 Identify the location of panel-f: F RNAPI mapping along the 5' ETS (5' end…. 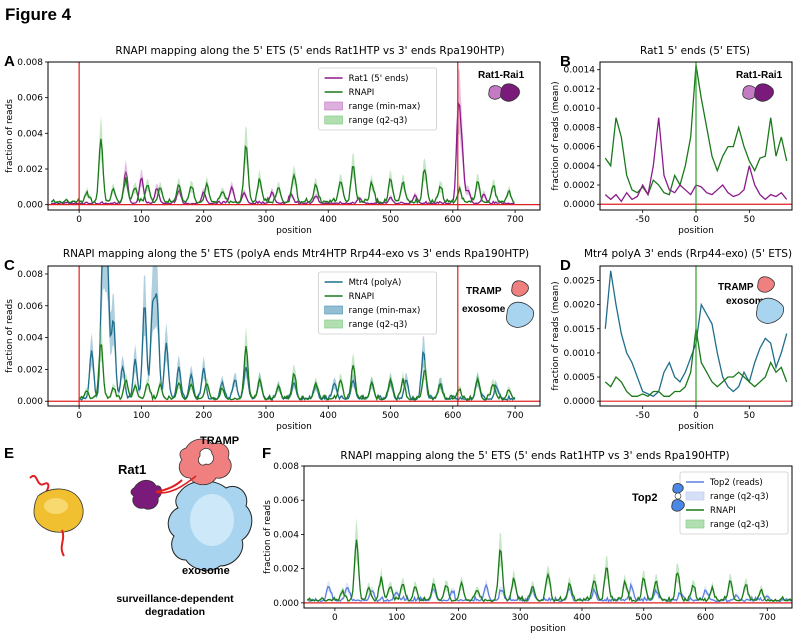
(496, 453).